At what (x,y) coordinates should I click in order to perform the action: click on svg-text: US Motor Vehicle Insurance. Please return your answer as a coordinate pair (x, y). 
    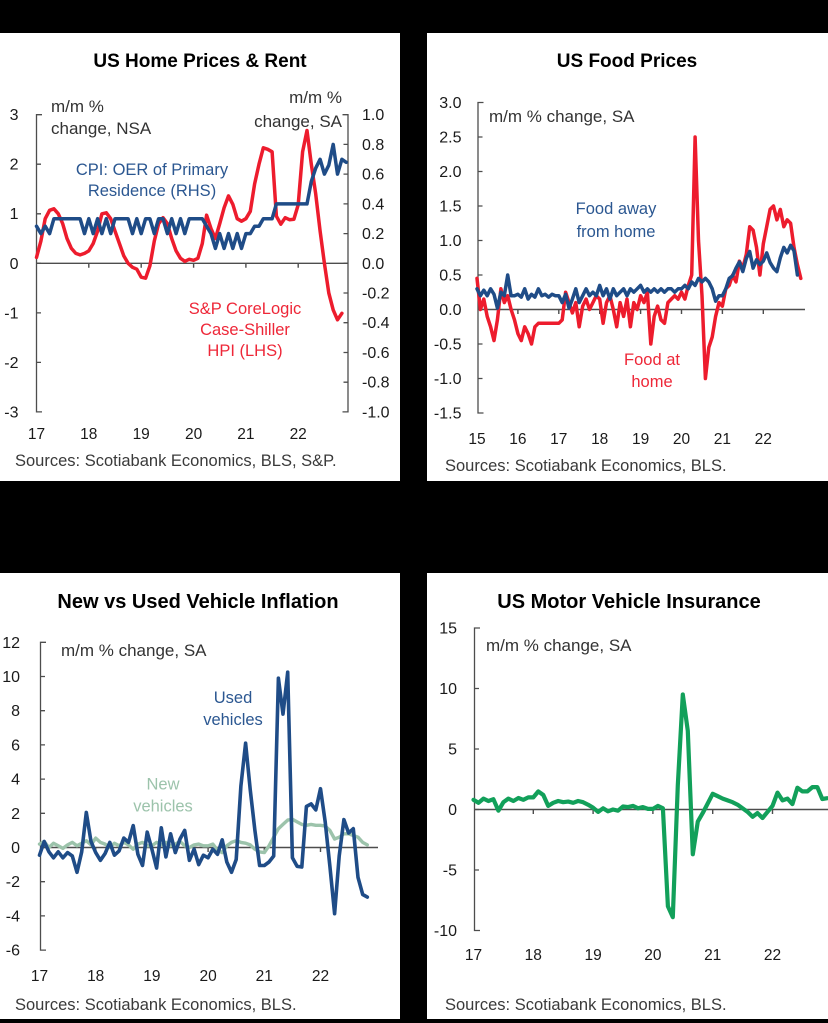
    Looking at the image, I should click on (628, 602).